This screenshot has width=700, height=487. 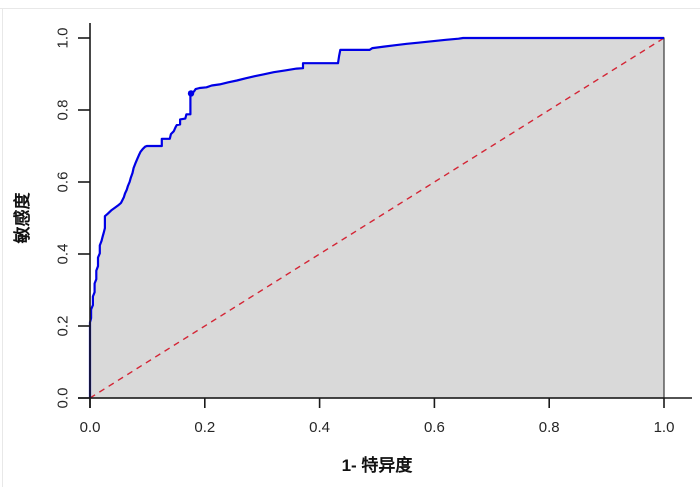 What do you see at coordinates (549, 427) in the screenshot?
I see `x-tick-label: 0.8` at bounding box center [549, 427].